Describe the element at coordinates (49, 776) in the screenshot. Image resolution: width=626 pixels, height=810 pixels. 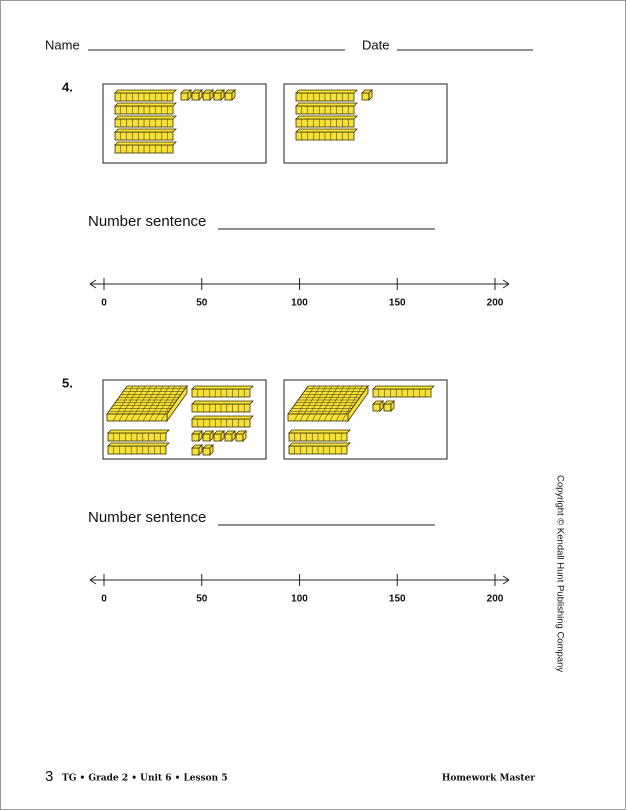
I see `page-number: 3` at that location.